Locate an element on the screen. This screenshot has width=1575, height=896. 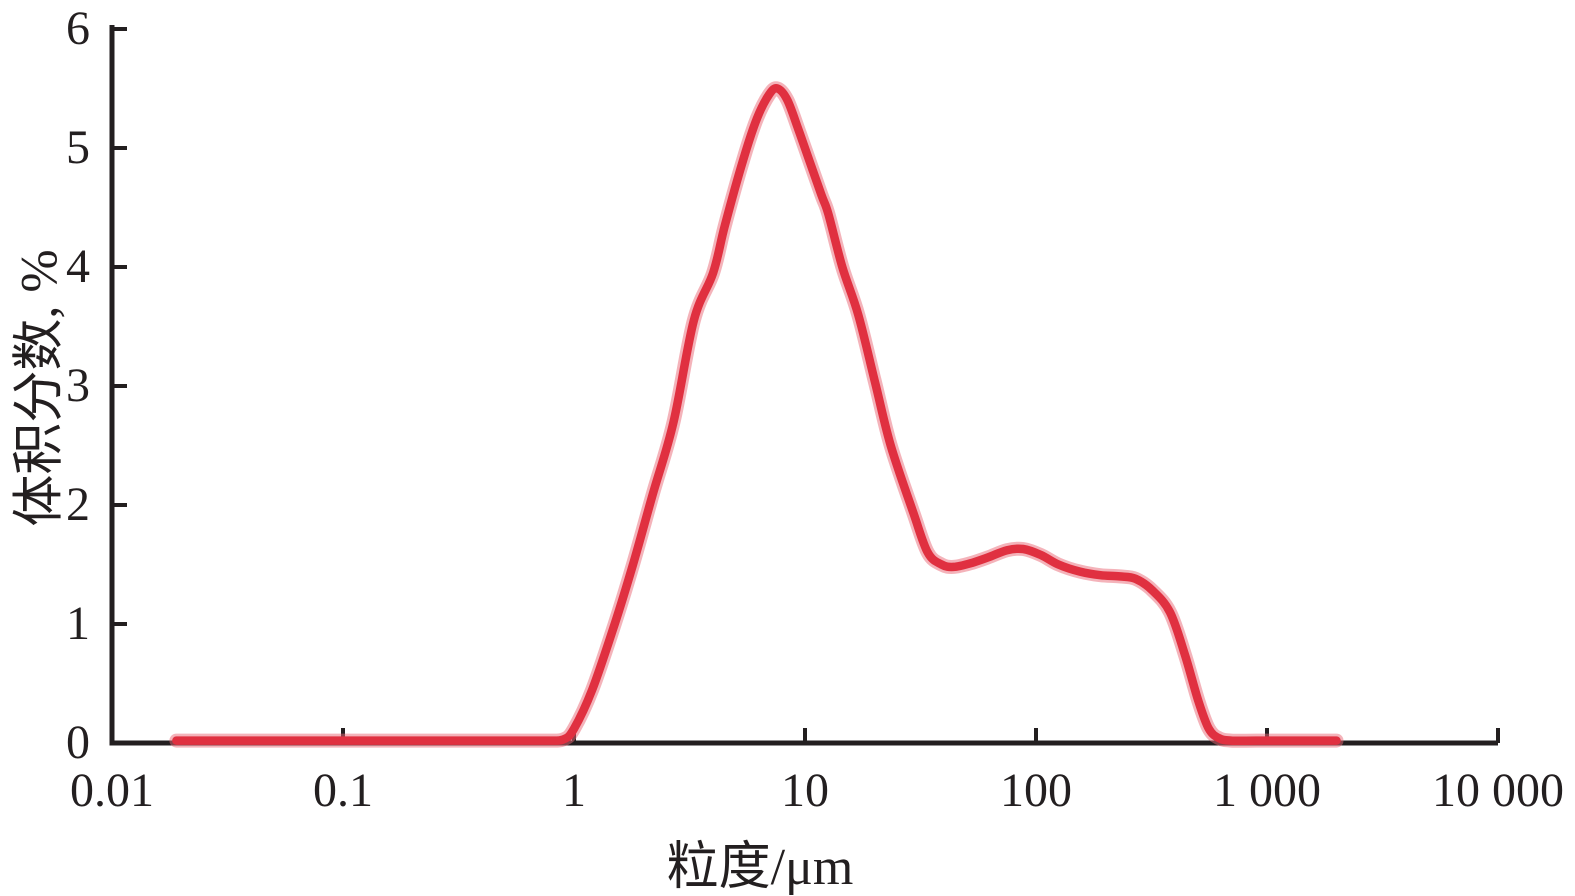
x-tick-label: 10 000 is located at coordinates (1498, 790).